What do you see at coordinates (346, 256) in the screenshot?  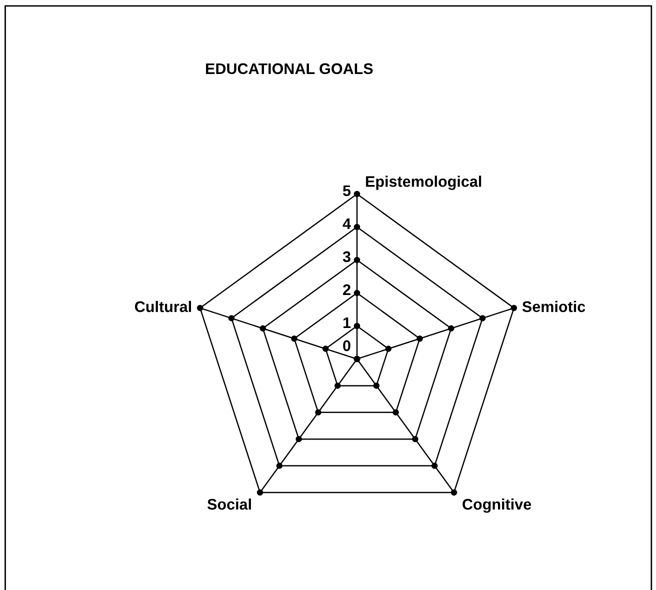 I see `y-tick-label: 3` at bounding box center [346, 256].